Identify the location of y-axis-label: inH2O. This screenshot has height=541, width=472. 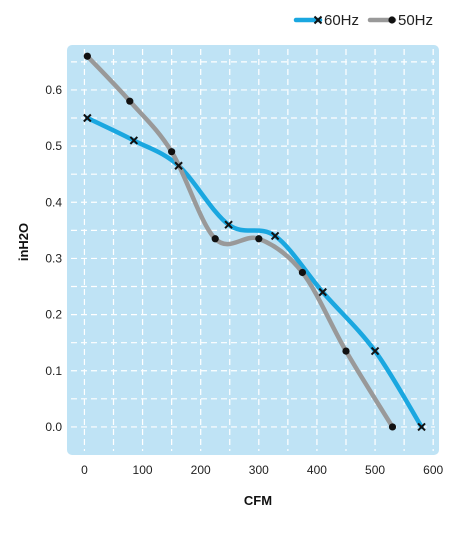
(23, 242).